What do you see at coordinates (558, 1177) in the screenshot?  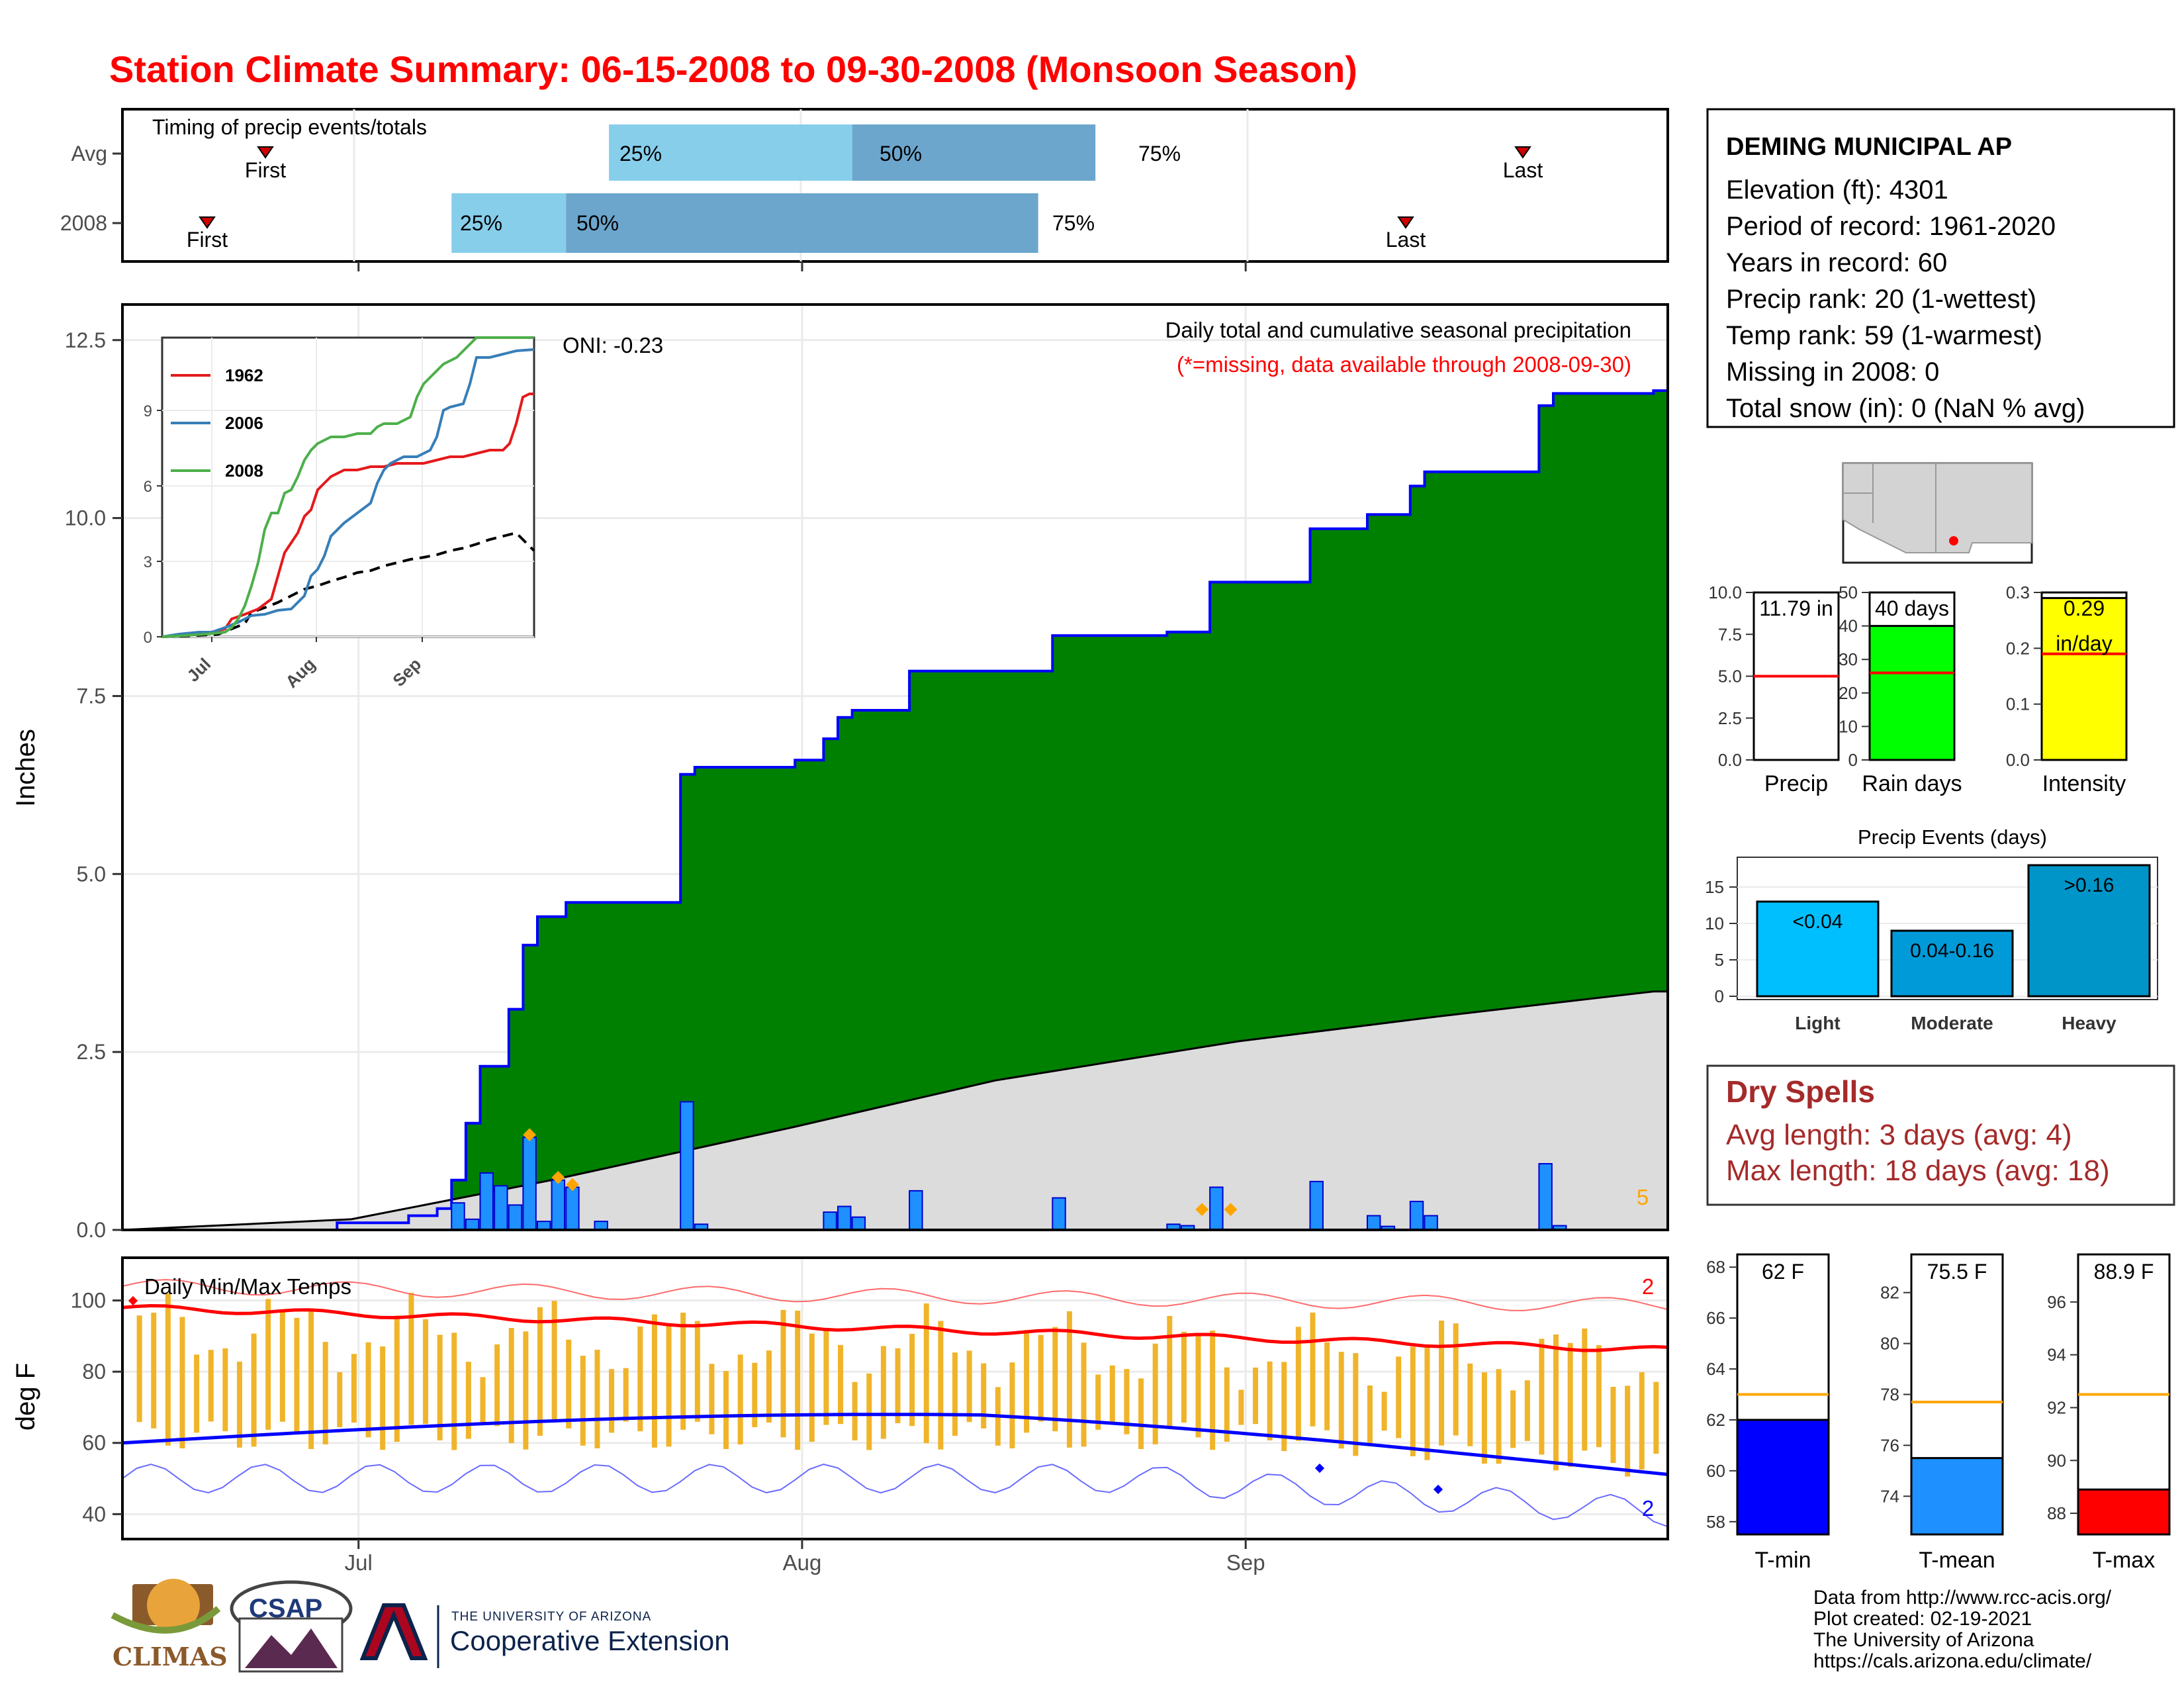 I see `intensity-marker` at bounding box center [558, 1177].